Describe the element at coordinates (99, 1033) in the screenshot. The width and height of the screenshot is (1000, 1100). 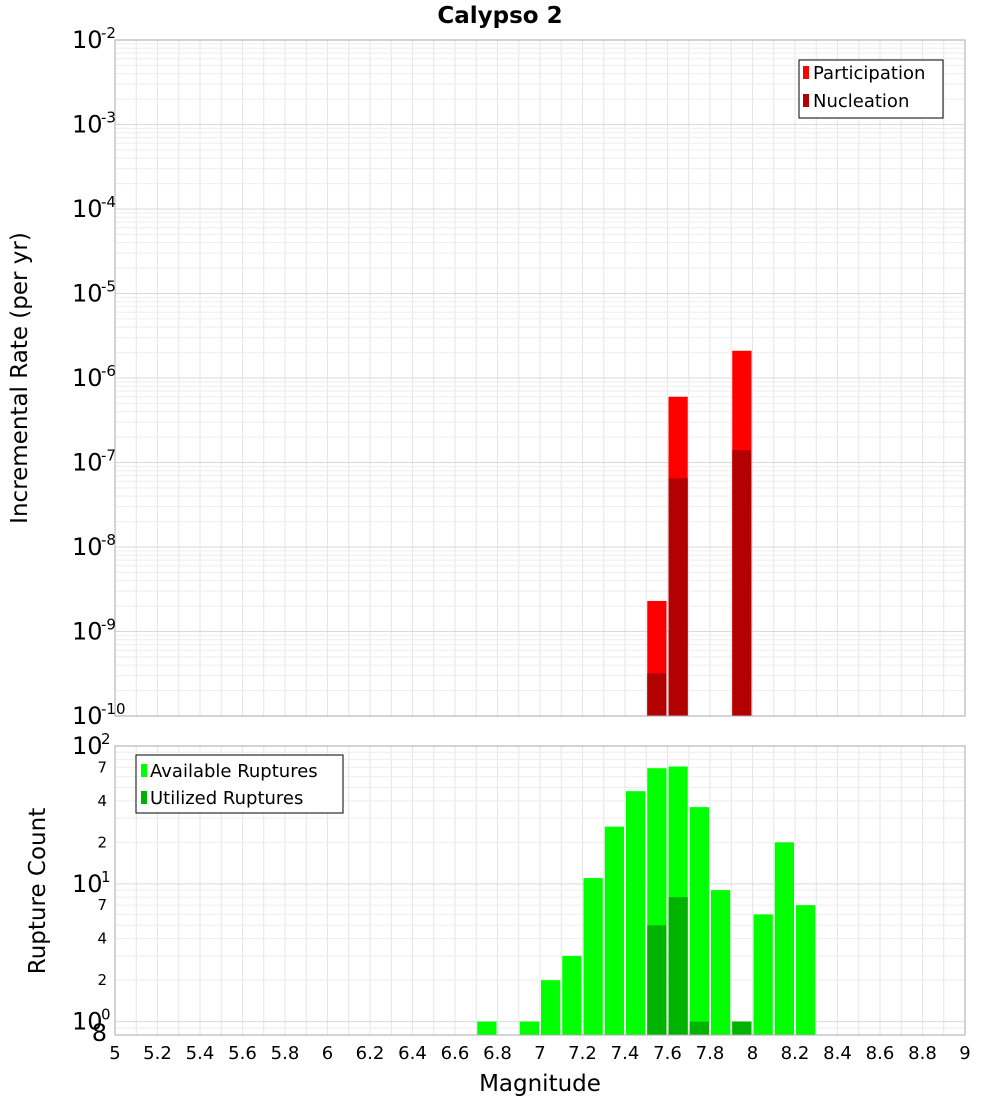
I see `y-minor-tick-label: 8` at that location.